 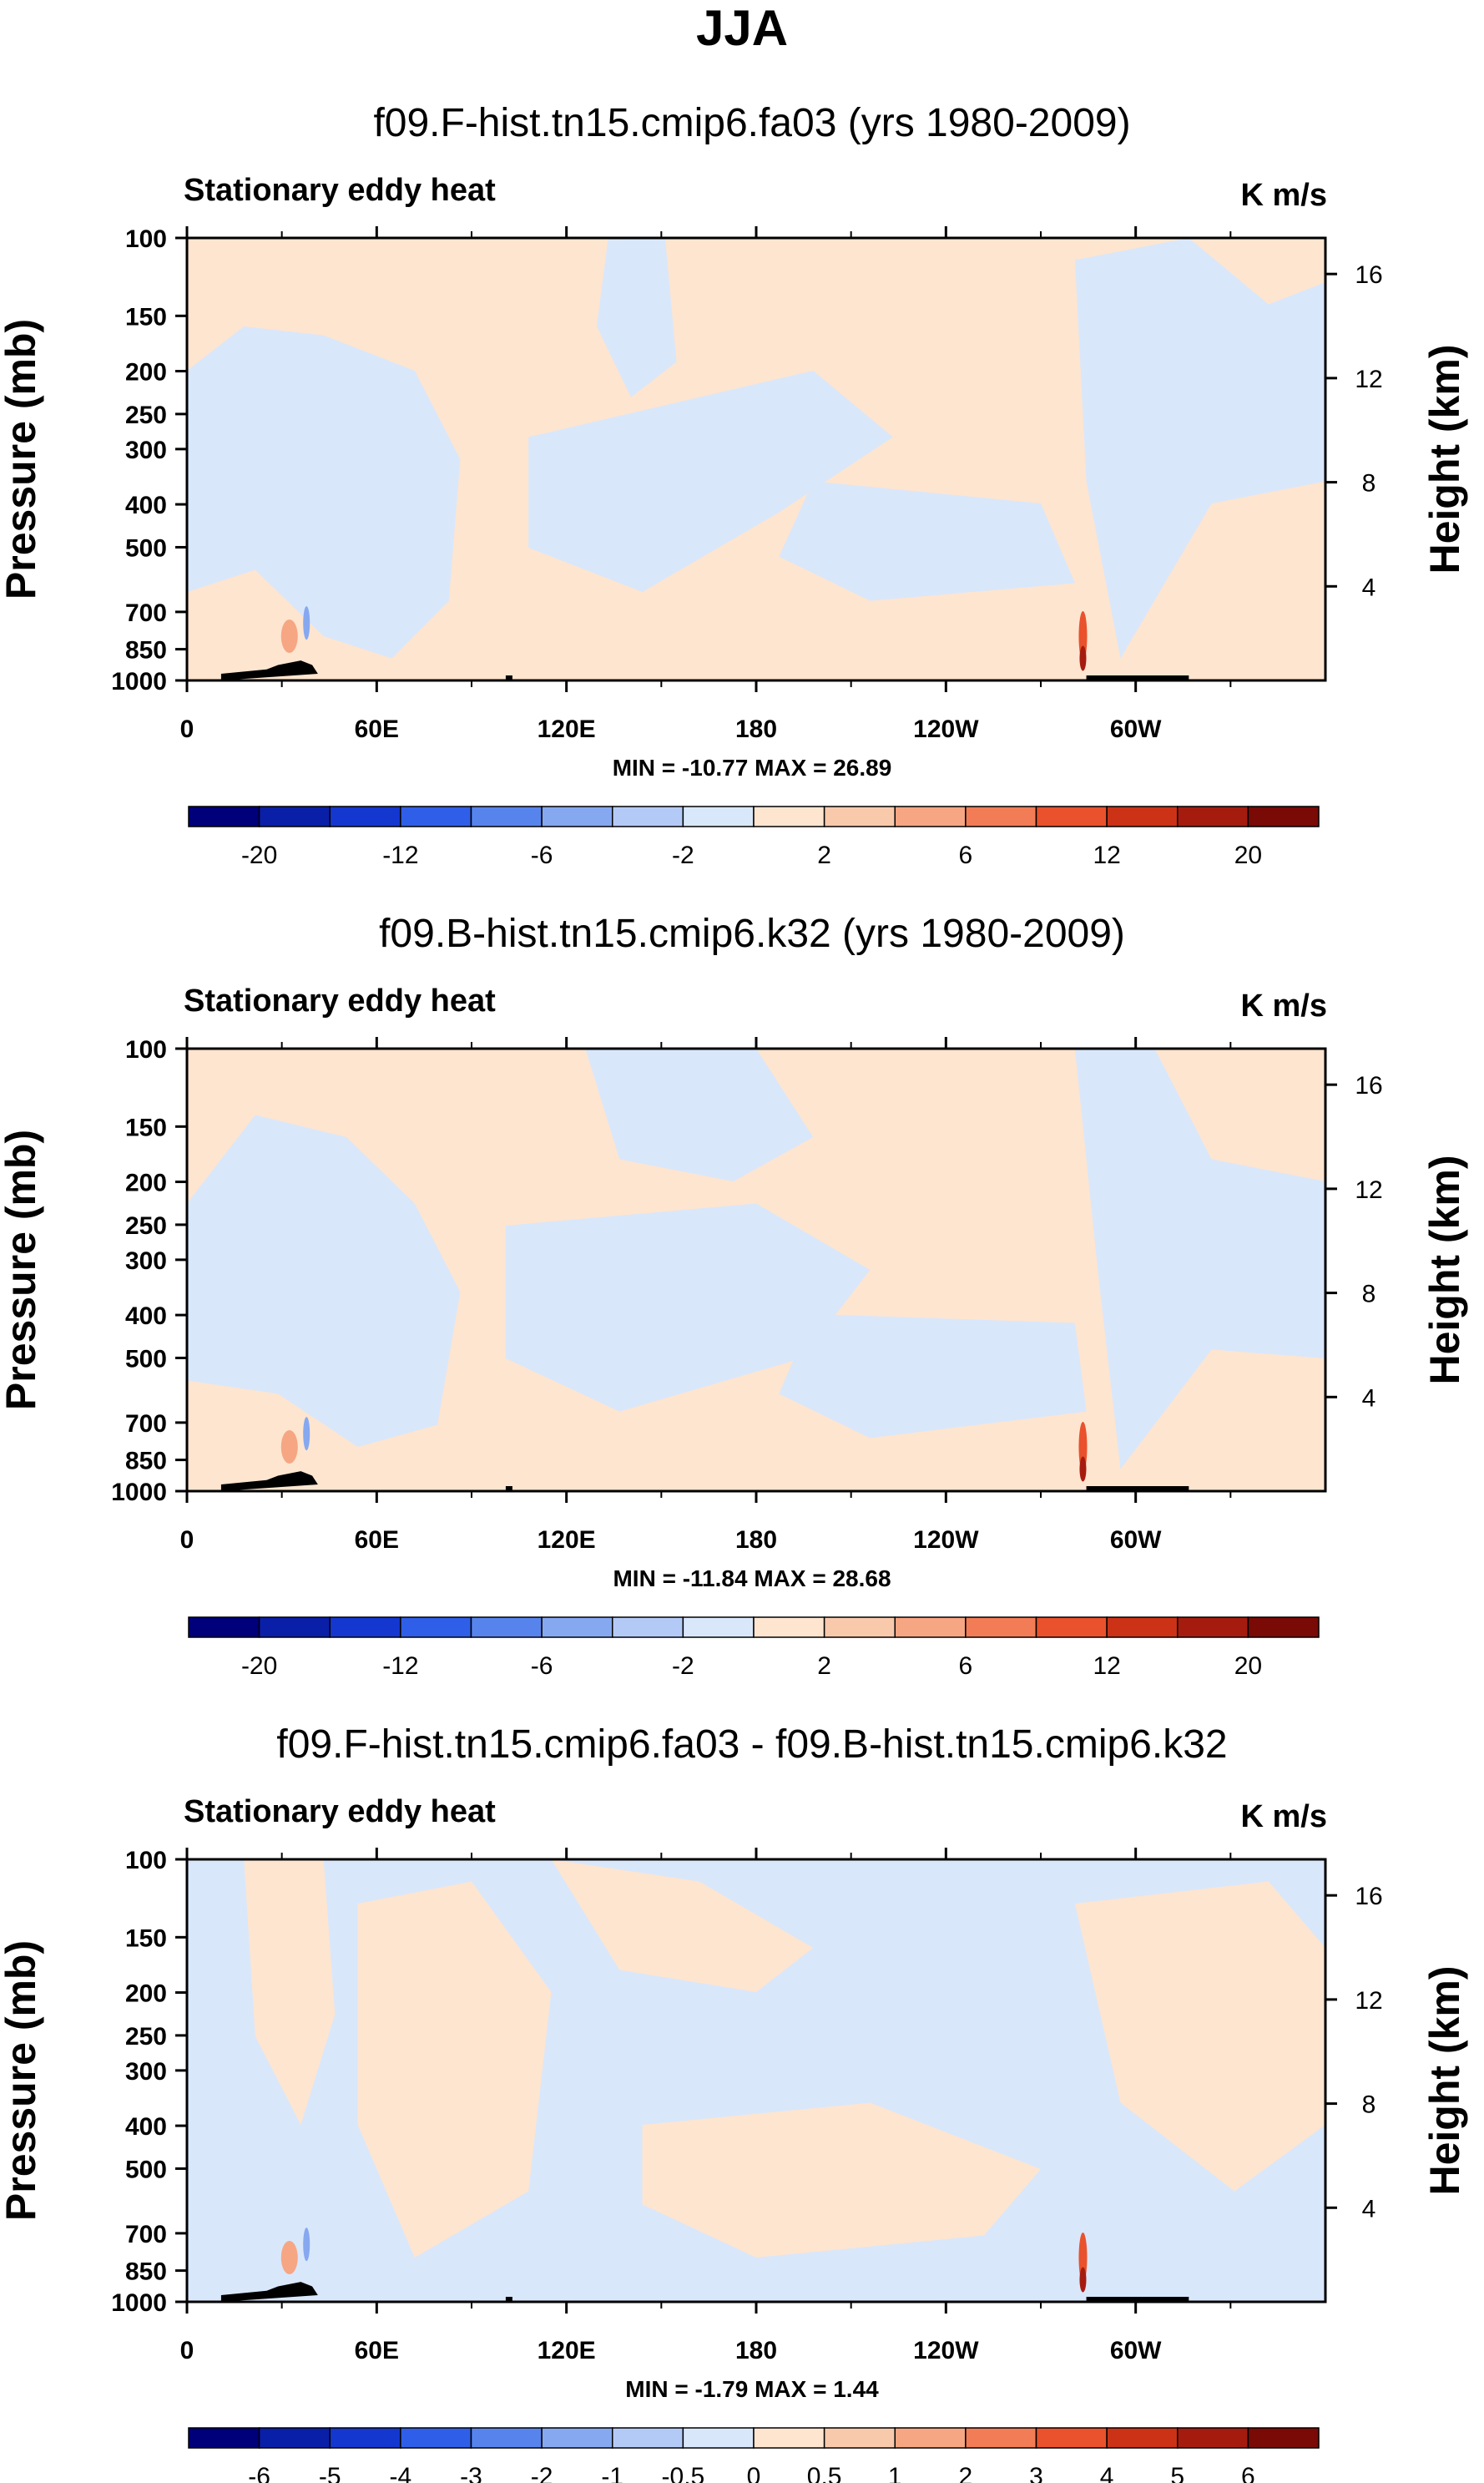 What do you see at coordinates (1036, 2473) in the screenshot?
I see `colorbar-label: 3` at bounding box center [1036, 2473].